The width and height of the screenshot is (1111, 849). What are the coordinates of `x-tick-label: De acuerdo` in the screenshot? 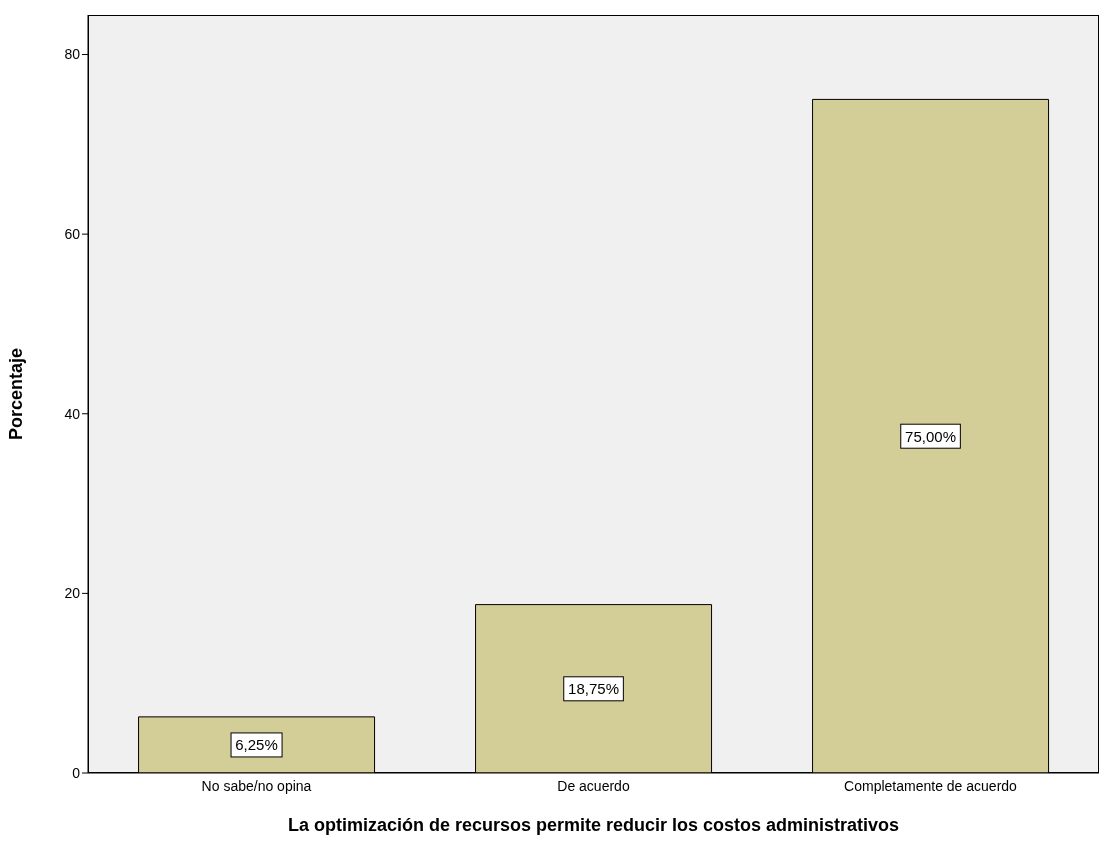 It's located at (593, 785).